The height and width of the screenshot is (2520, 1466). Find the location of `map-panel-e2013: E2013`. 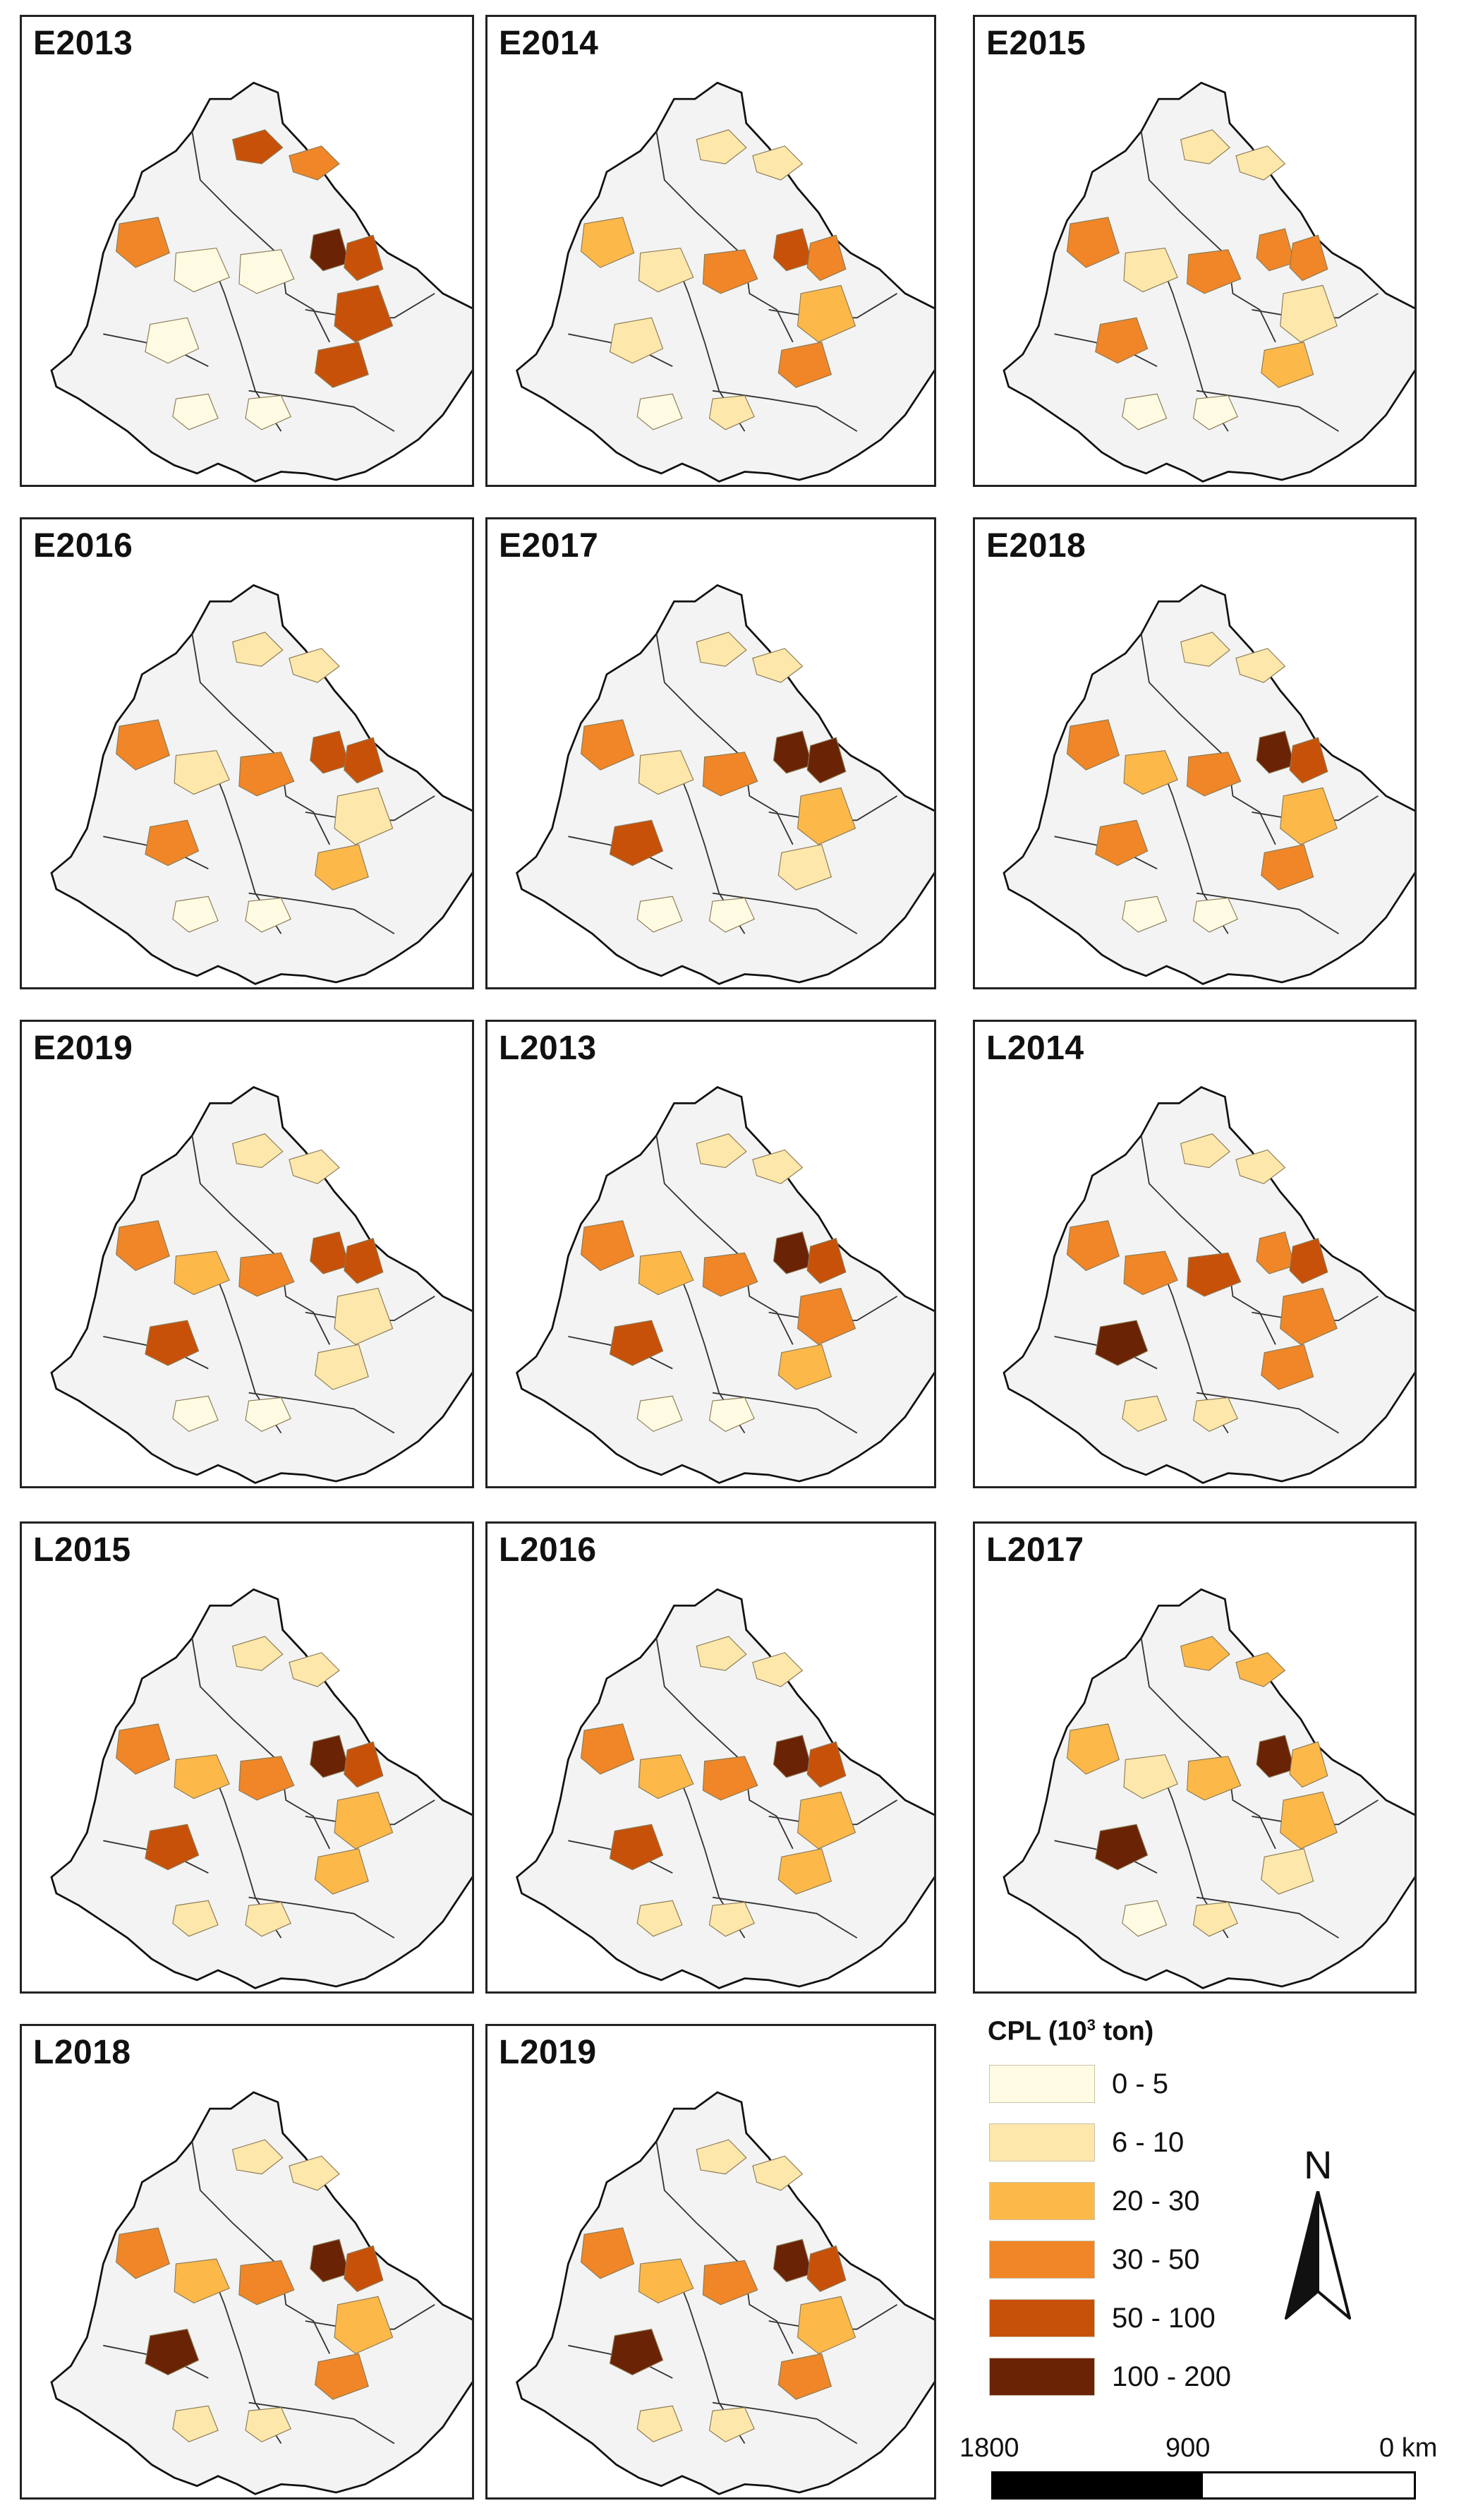

map-panel-e2013: E2013 is located at coordinates (247, 251).